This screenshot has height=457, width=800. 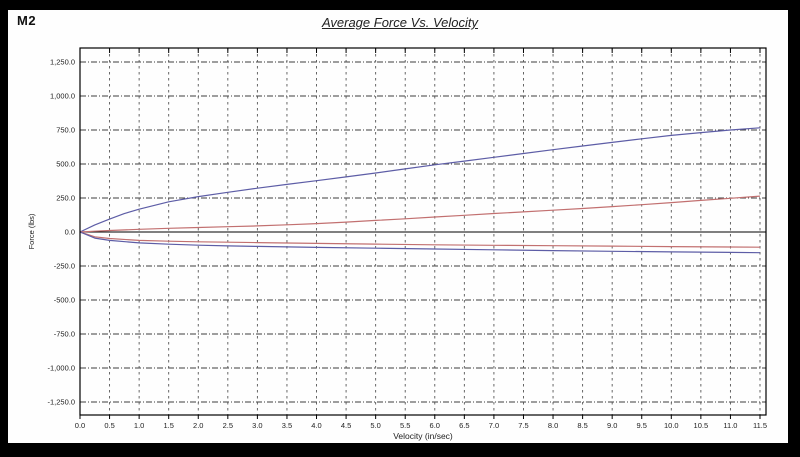 What do you see at coordinates (423, 436) in the screenshot?
I see `x-axis-title: Velocity (in/sec)` at bounding box center [423, 436].